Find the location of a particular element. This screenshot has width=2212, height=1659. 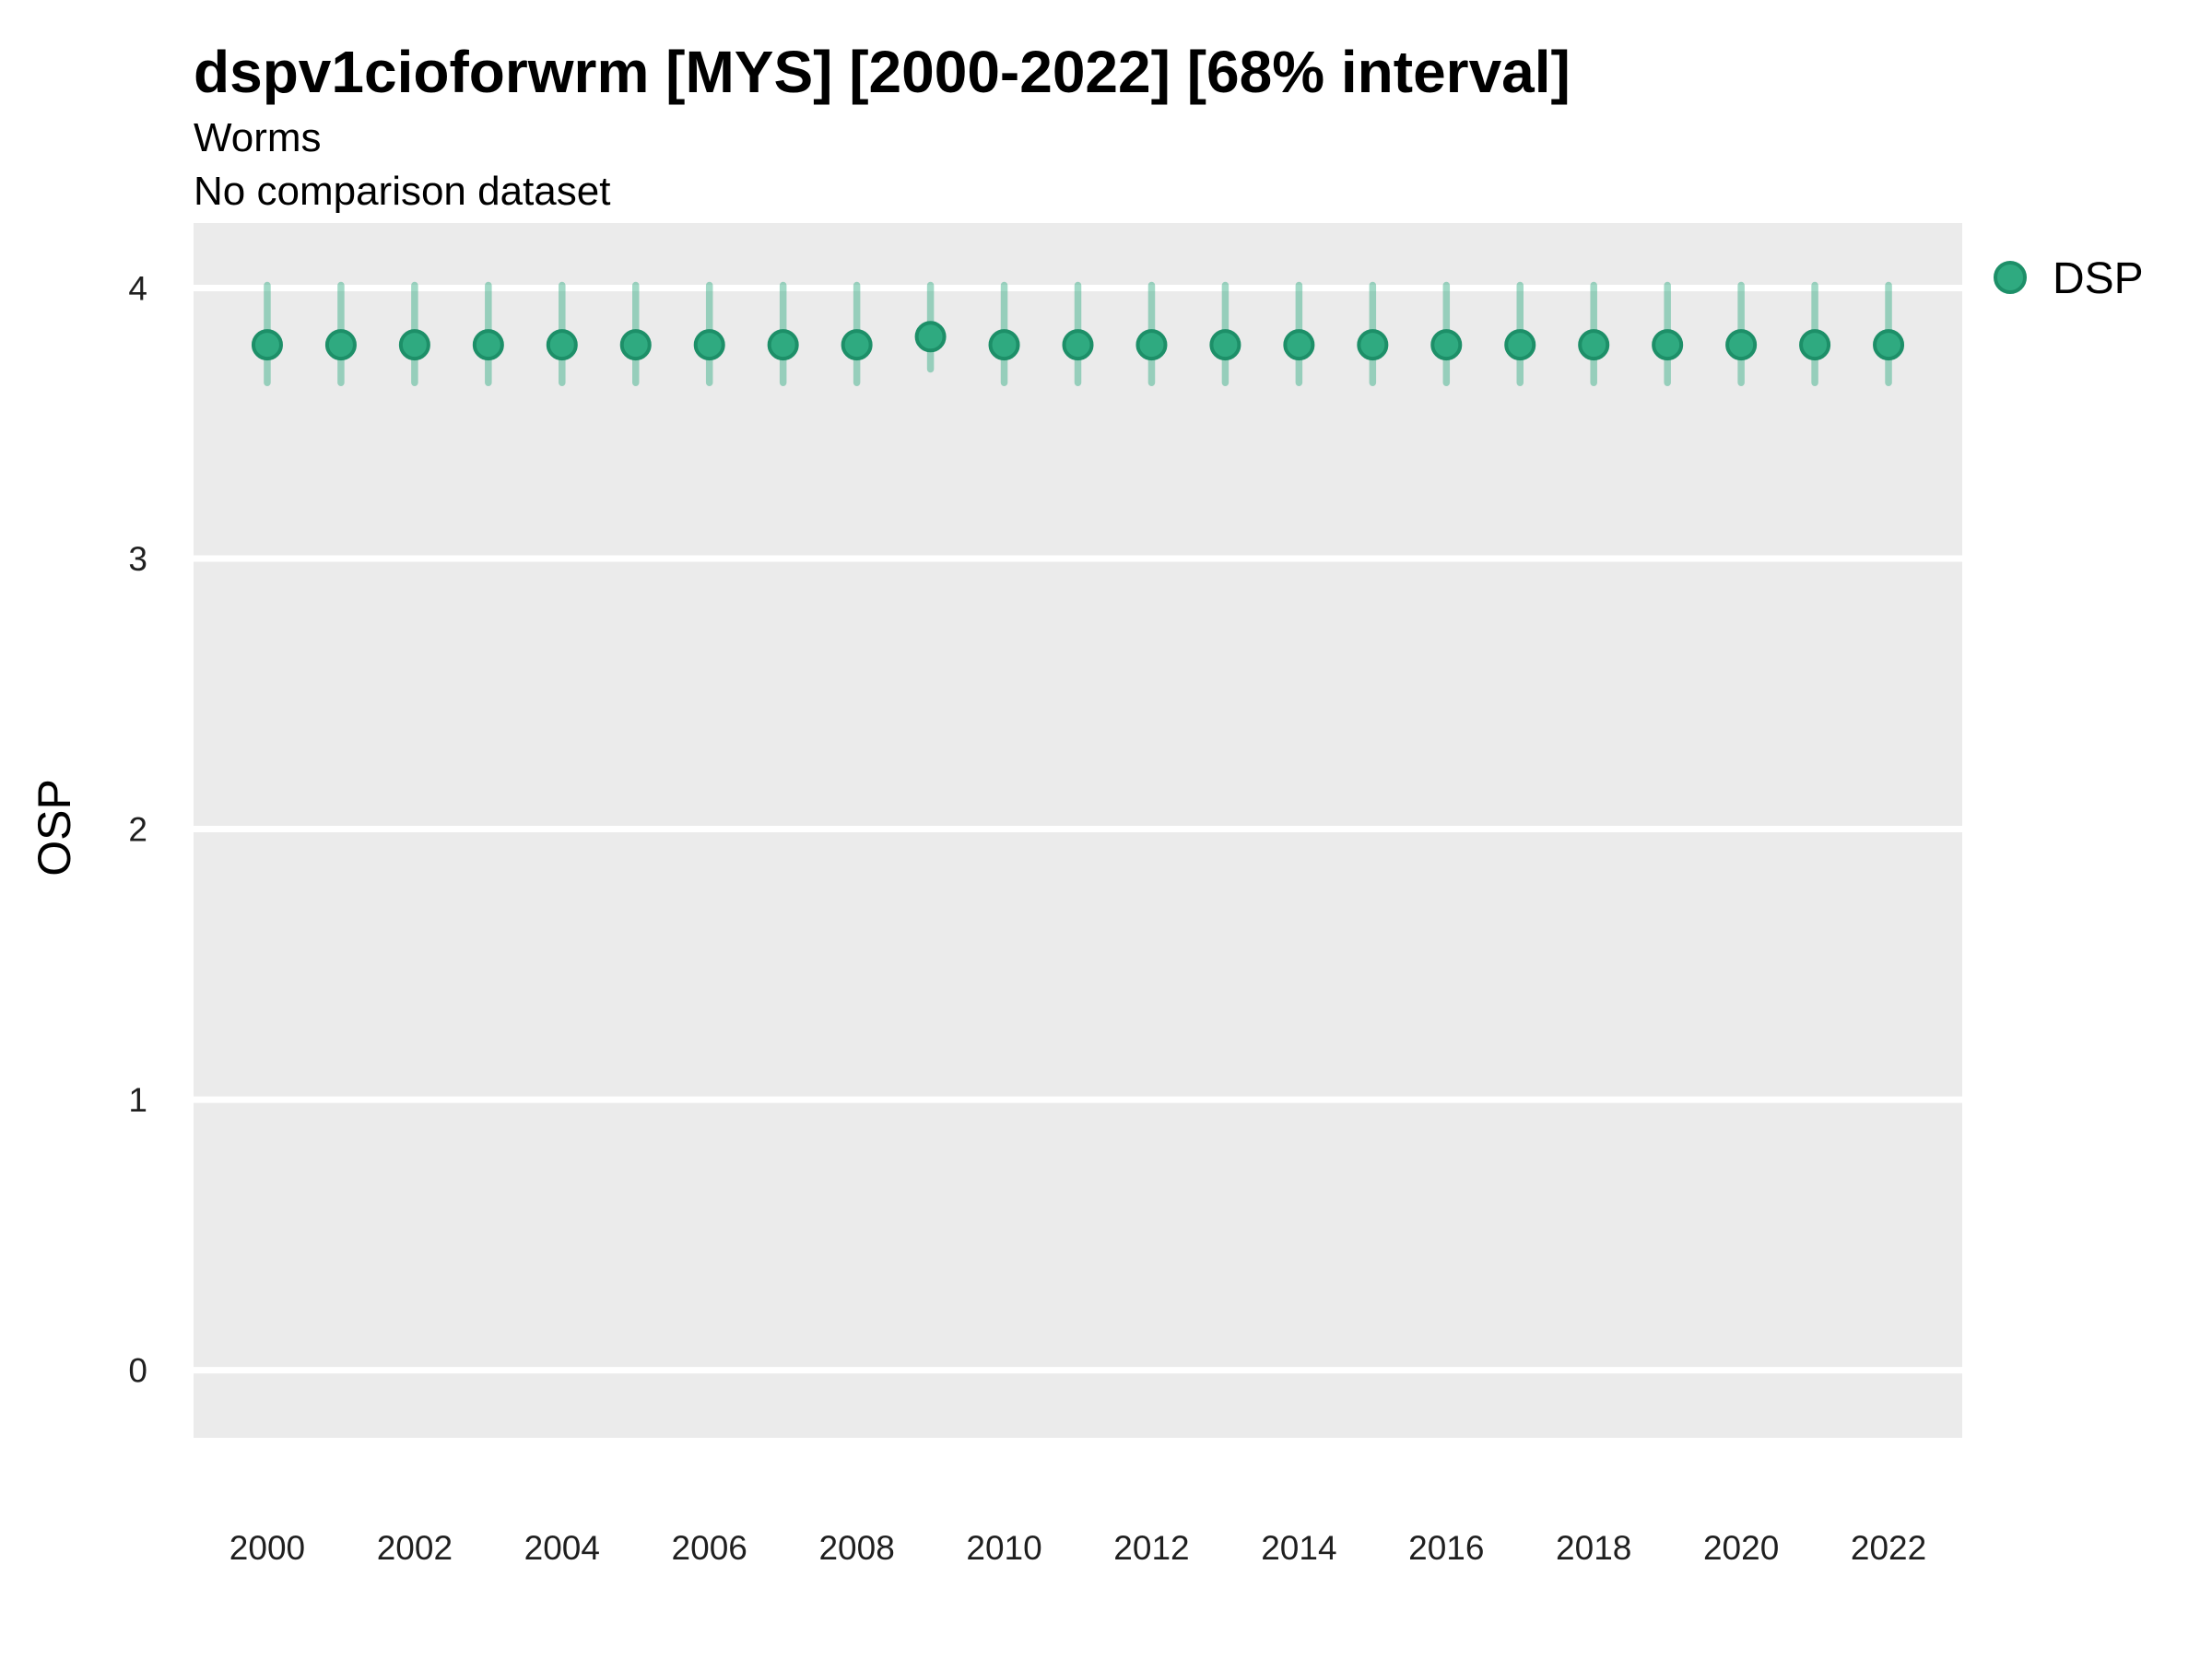

data-point-2016 is located at coordinates (1446, 345).